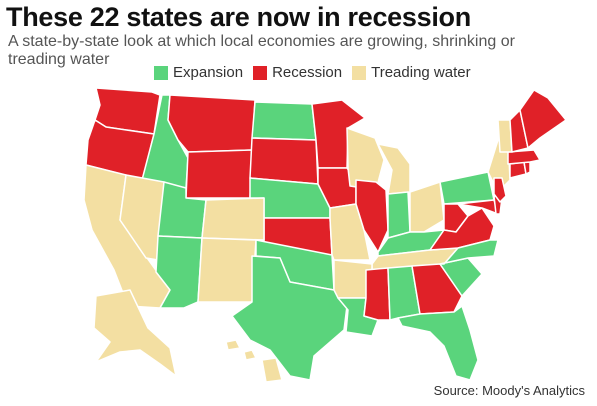  What do you see at coordinates (469, 252) in the screenshot?
I see `state-nc` at bounding box center [469, 252].